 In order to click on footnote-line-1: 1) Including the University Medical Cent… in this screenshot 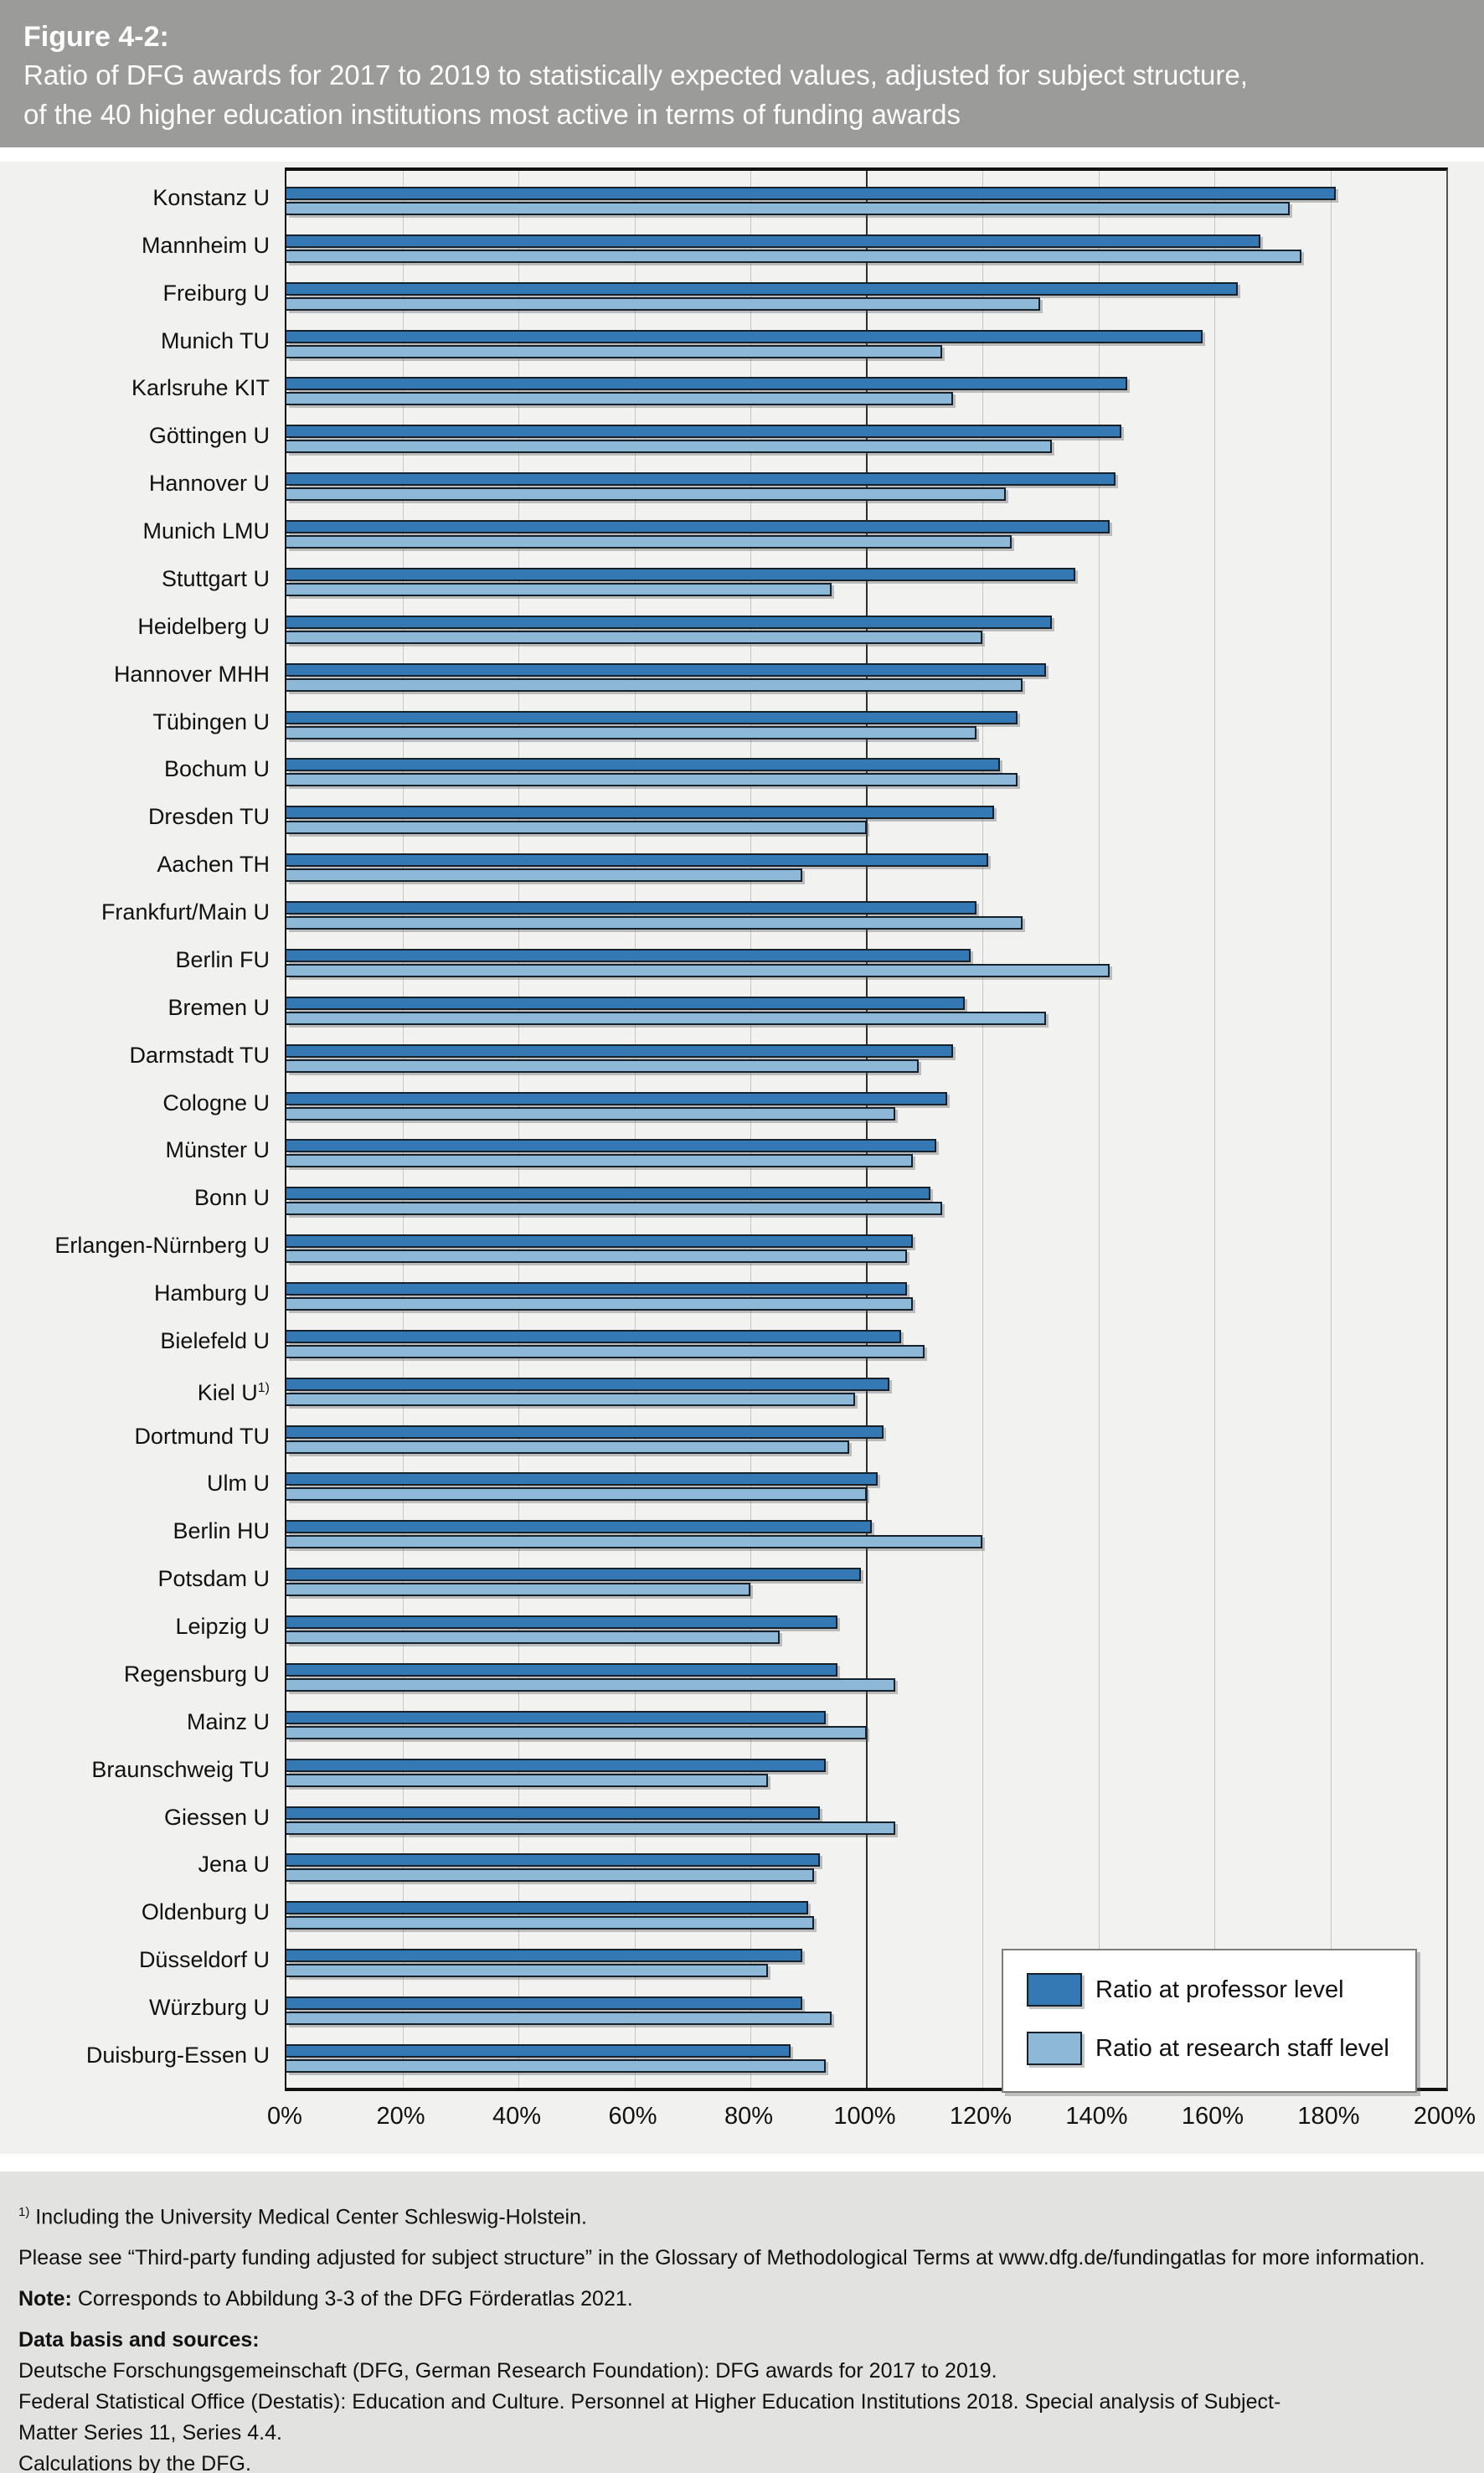, I will do `click(302, 2217)`.